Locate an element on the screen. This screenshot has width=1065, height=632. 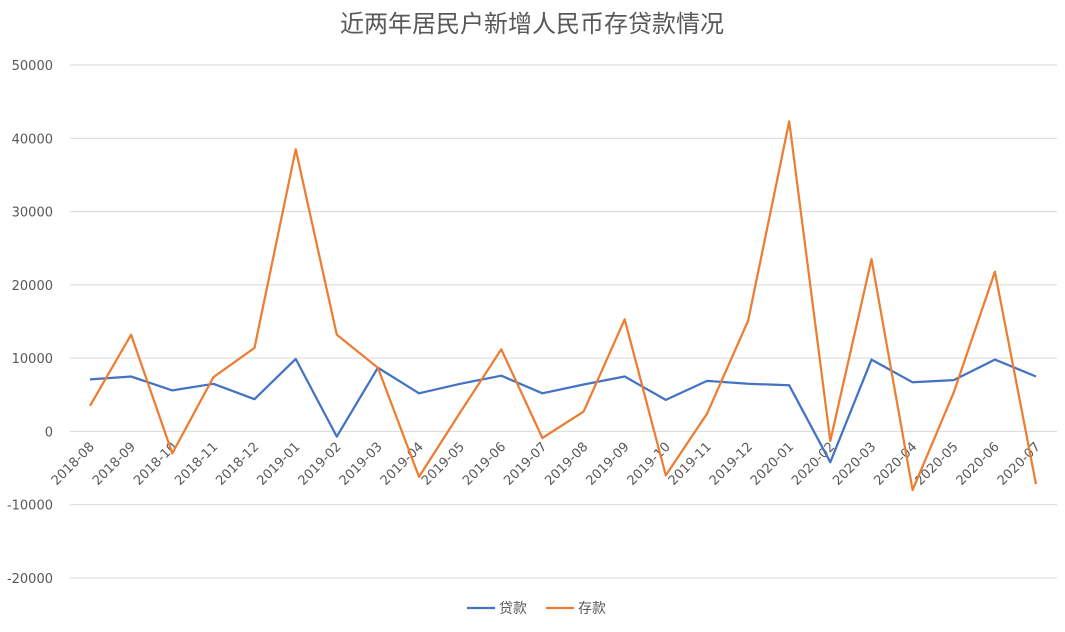
y-tick-label: 10000 is located at coordinates (32, 359).